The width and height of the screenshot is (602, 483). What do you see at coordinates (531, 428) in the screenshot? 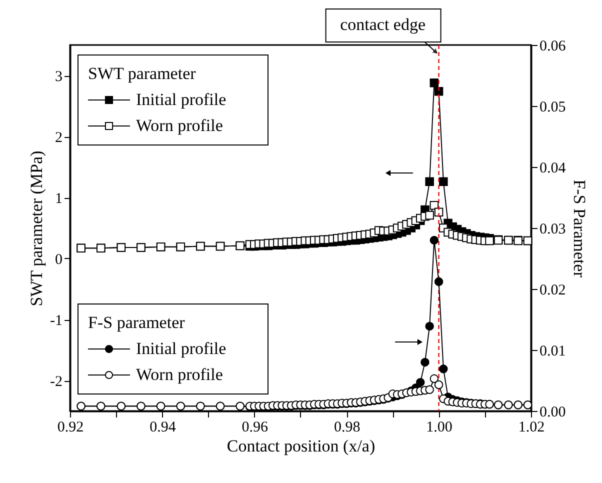
I see `x-tick-label: 1.02` at bounding box center [531, 428].